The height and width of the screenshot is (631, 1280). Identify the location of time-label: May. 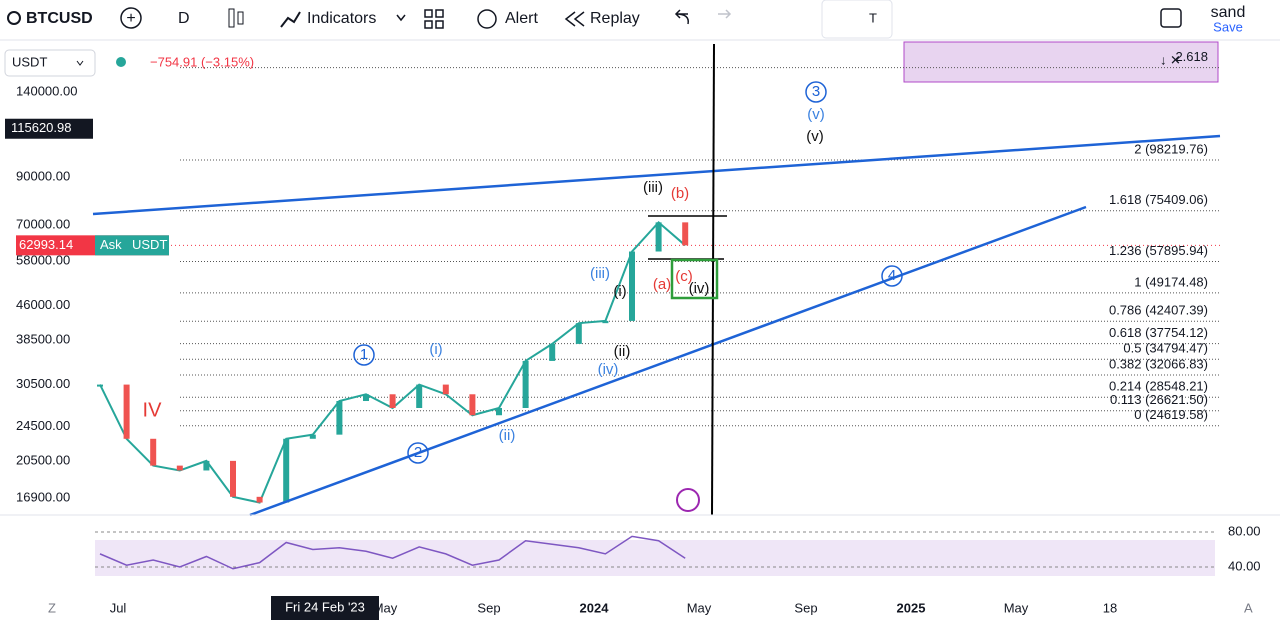
(1016, 607).